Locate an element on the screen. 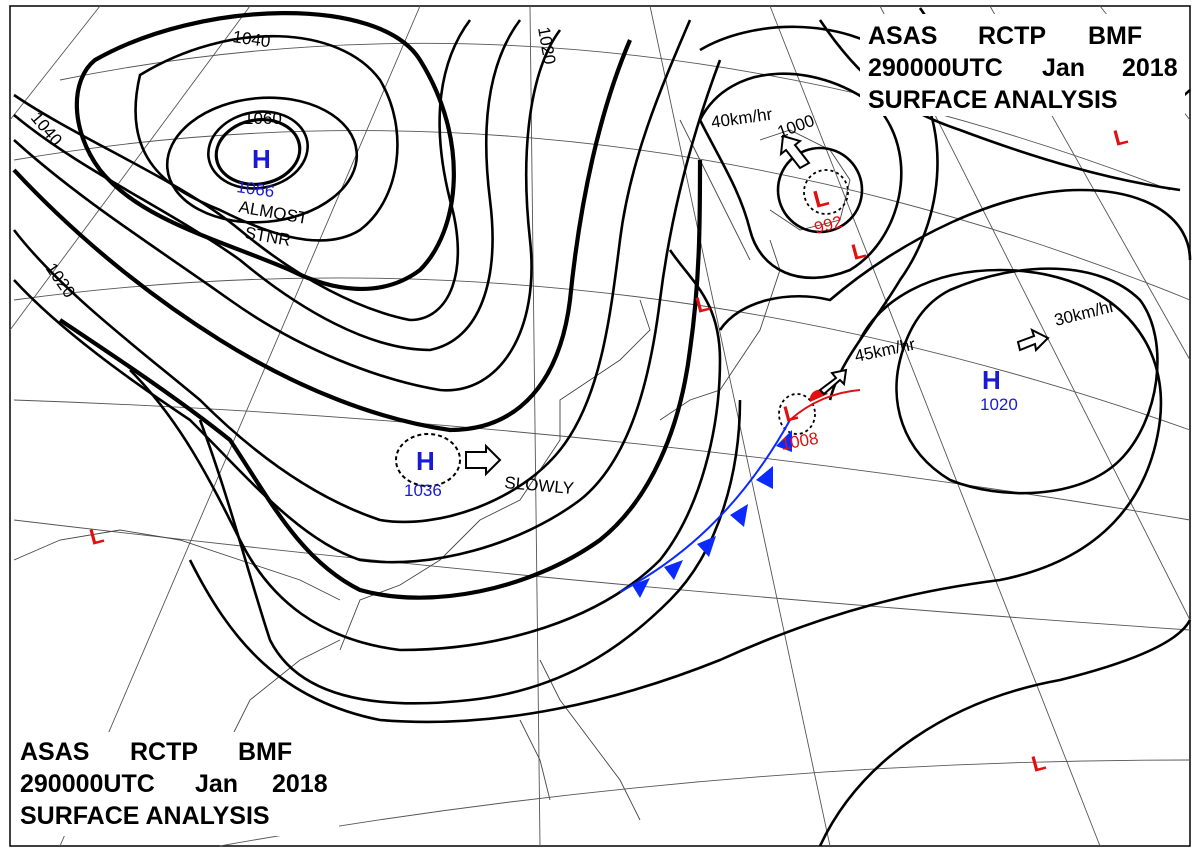  low-center-value: 992 is located at coordinates (828, 225).